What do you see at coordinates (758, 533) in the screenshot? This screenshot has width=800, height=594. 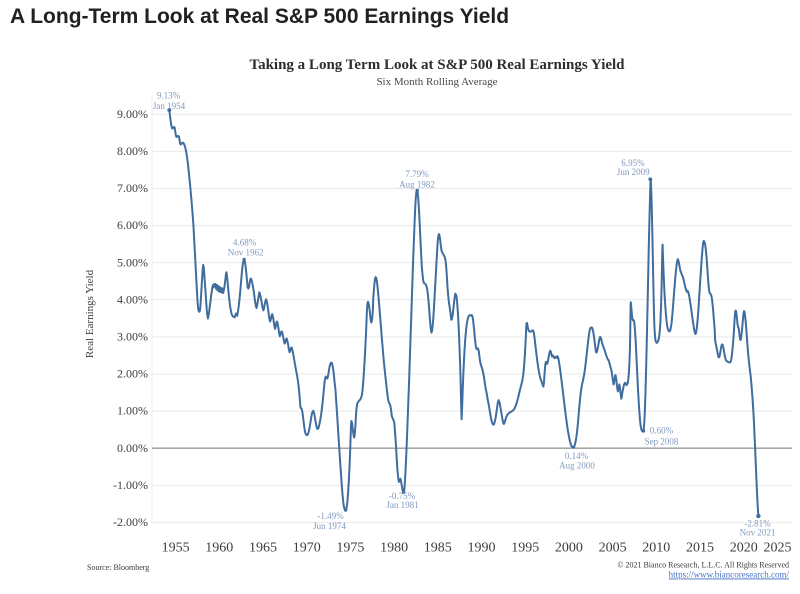 I see `svg-text: Nov 2021` at bounding box center [758, 533].